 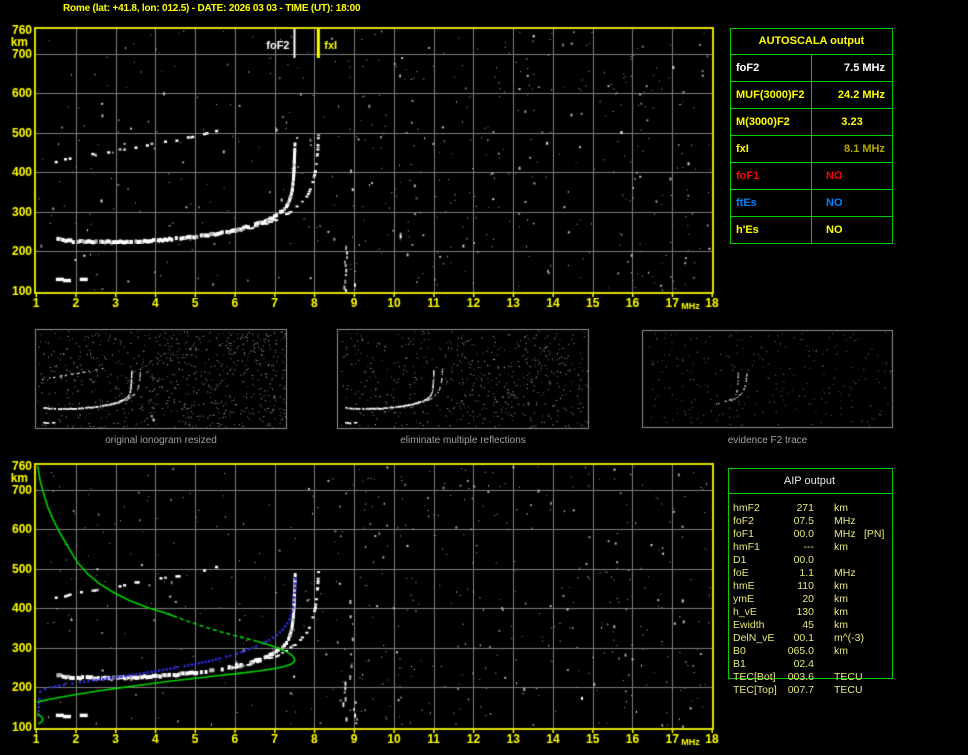 What do you see at coordinates (811, 42) in the screenshot?
I see `autoscala-table-header: AUTOSCALA output` at bounding box center [811, 42].